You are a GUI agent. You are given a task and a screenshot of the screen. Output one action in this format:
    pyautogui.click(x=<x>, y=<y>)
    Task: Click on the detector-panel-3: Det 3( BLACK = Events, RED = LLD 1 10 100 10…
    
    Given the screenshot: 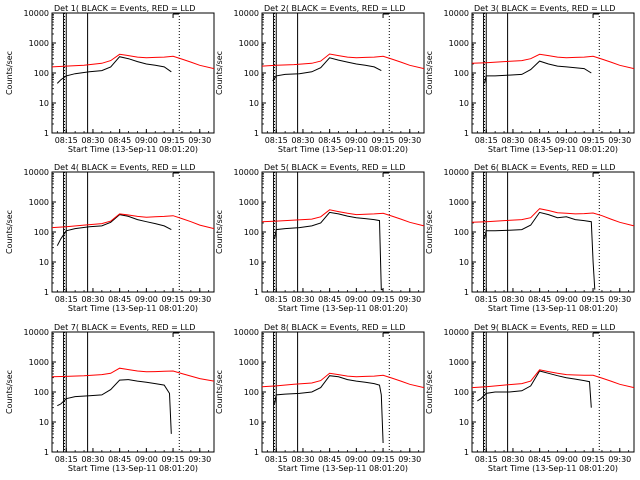 What is the action you would take?
    pyautogui.click(x=530, y=79)
    